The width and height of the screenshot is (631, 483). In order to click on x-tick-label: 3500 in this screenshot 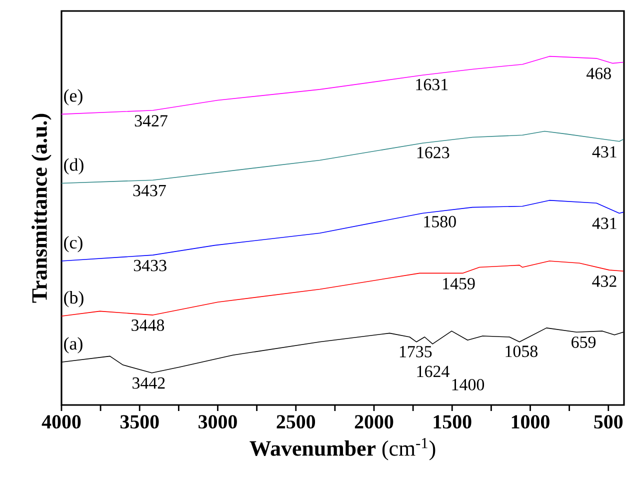, I will do `click(139, 422)`.